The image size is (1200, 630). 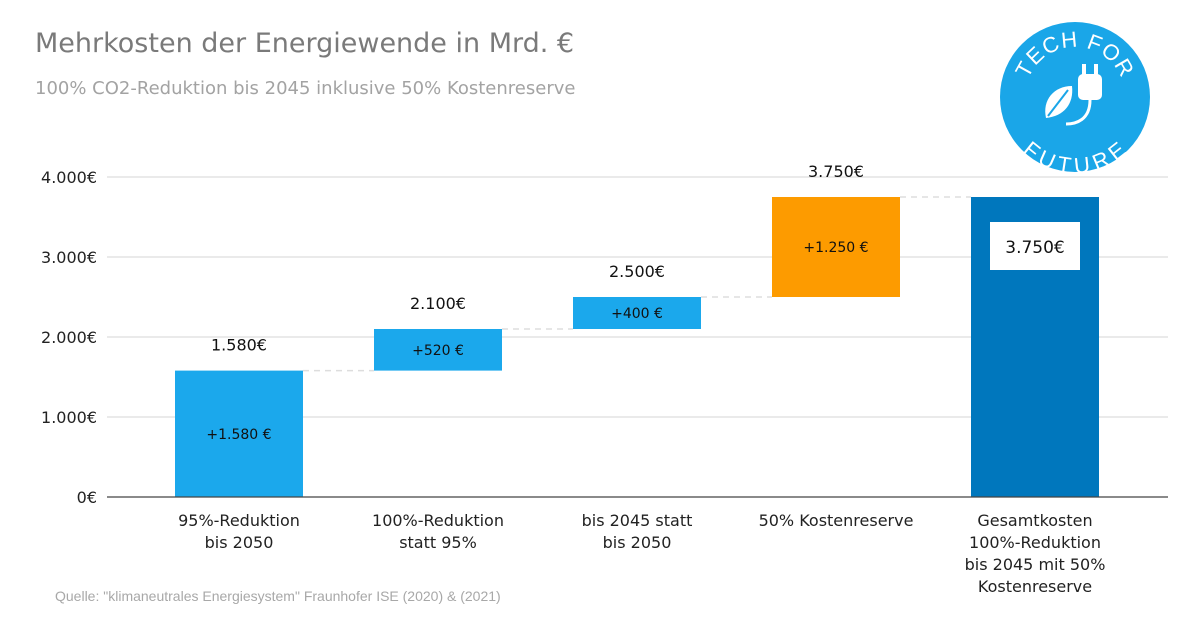 I want to click on x-tick-label: Kostenreserve, so click(x=1035, y=586).